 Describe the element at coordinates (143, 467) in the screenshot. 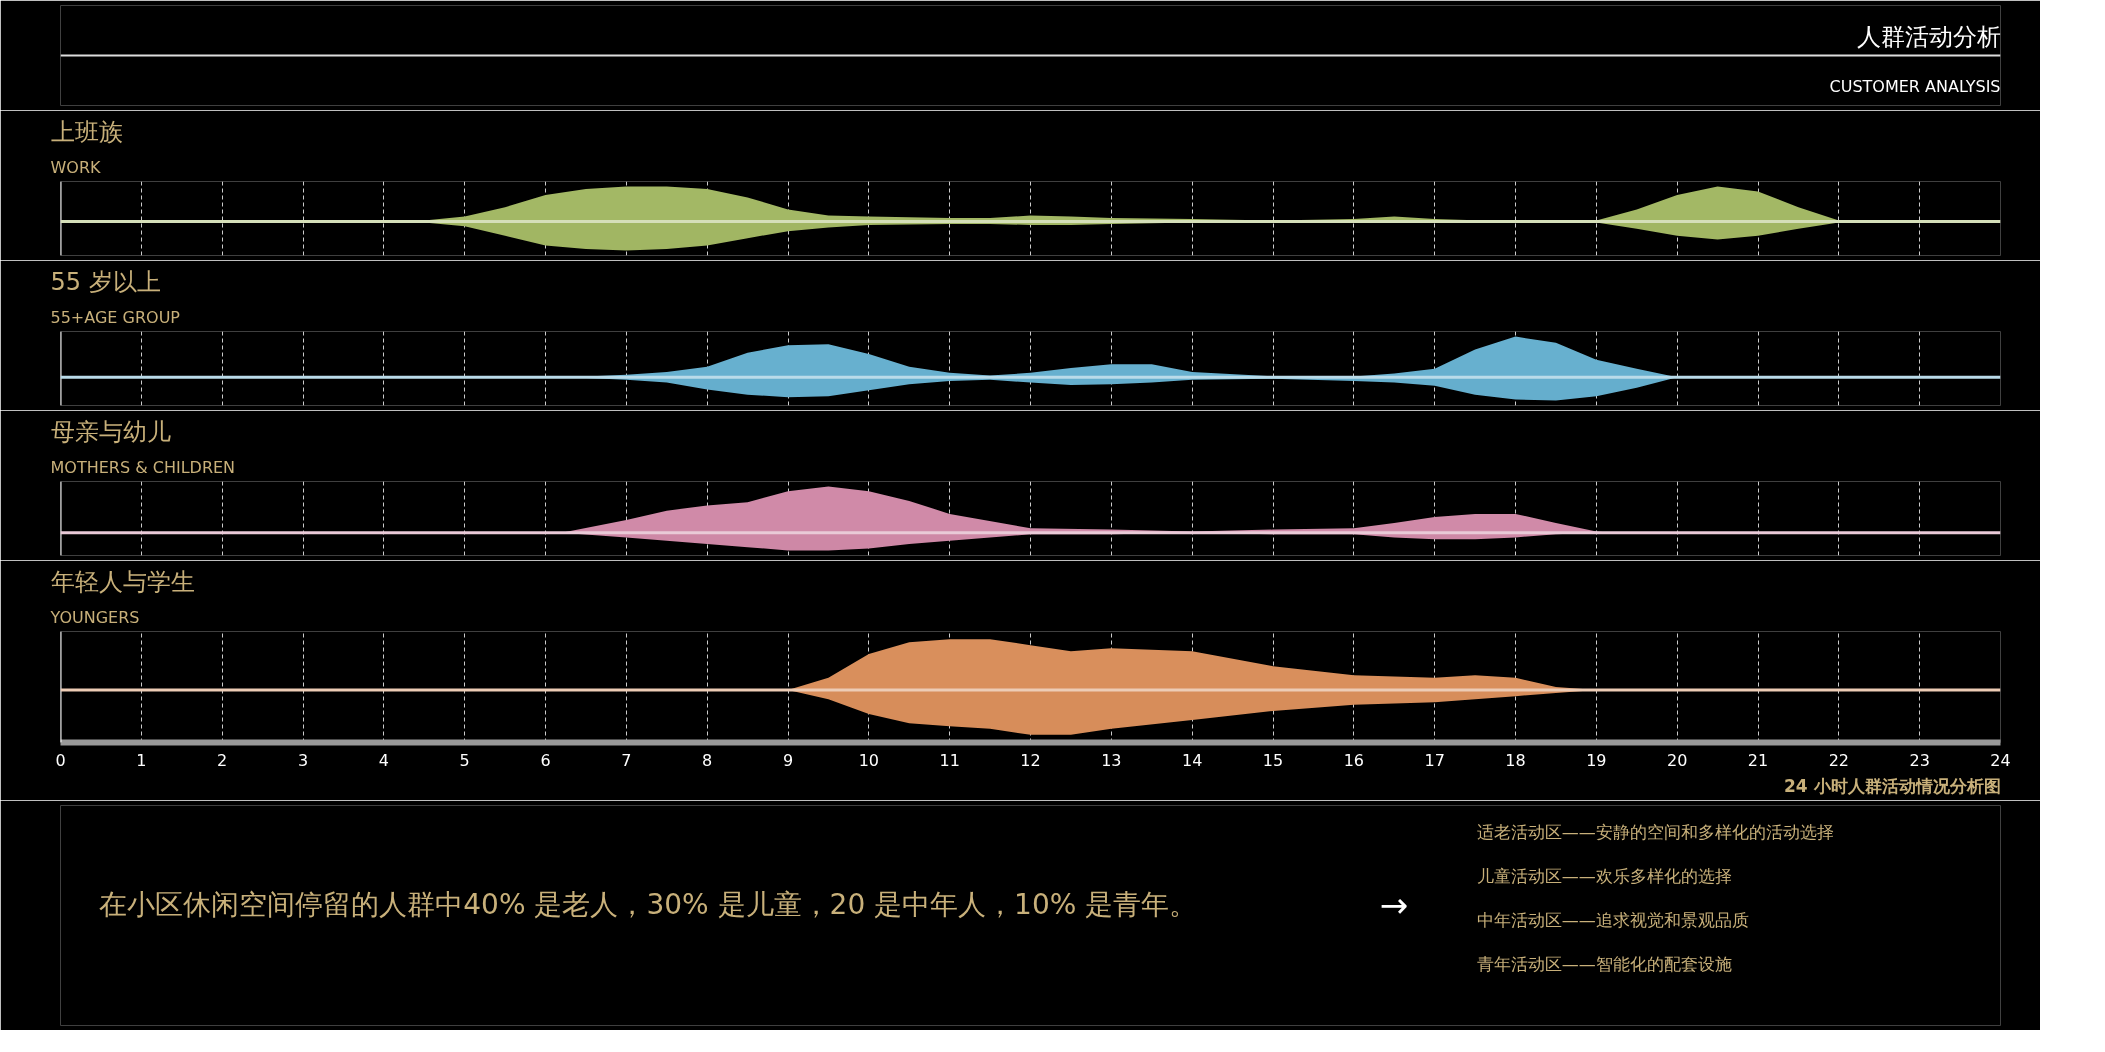

I see `chart-subtitle: MOTHERS & CHILDREN` at that location.